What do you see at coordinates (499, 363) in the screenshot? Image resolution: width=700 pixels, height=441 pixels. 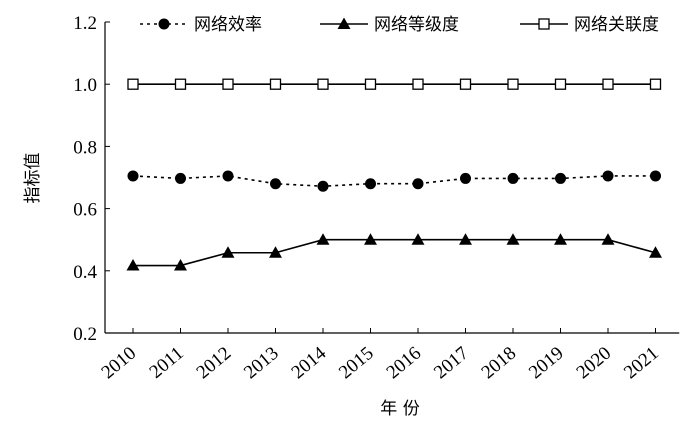 I see `x-tick-label: 2018` at bounding box center [499, 363].